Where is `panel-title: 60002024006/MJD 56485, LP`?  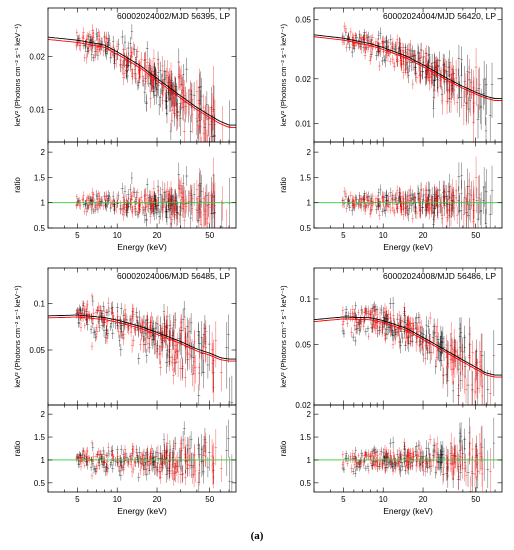
panel-title: 60002024006/MJD 56485, LP is located at coordinates (173, 276).